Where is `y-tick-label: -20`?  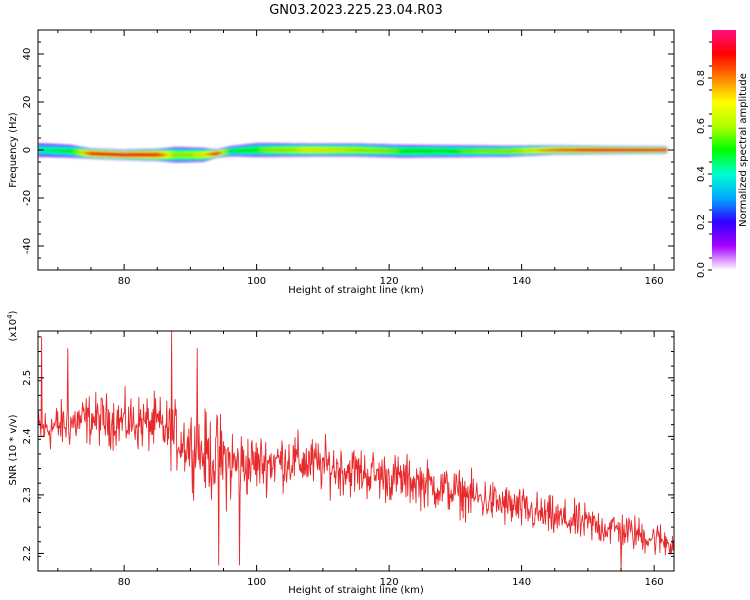
y-tick-label: -20 is located at coordinates (27, 198).